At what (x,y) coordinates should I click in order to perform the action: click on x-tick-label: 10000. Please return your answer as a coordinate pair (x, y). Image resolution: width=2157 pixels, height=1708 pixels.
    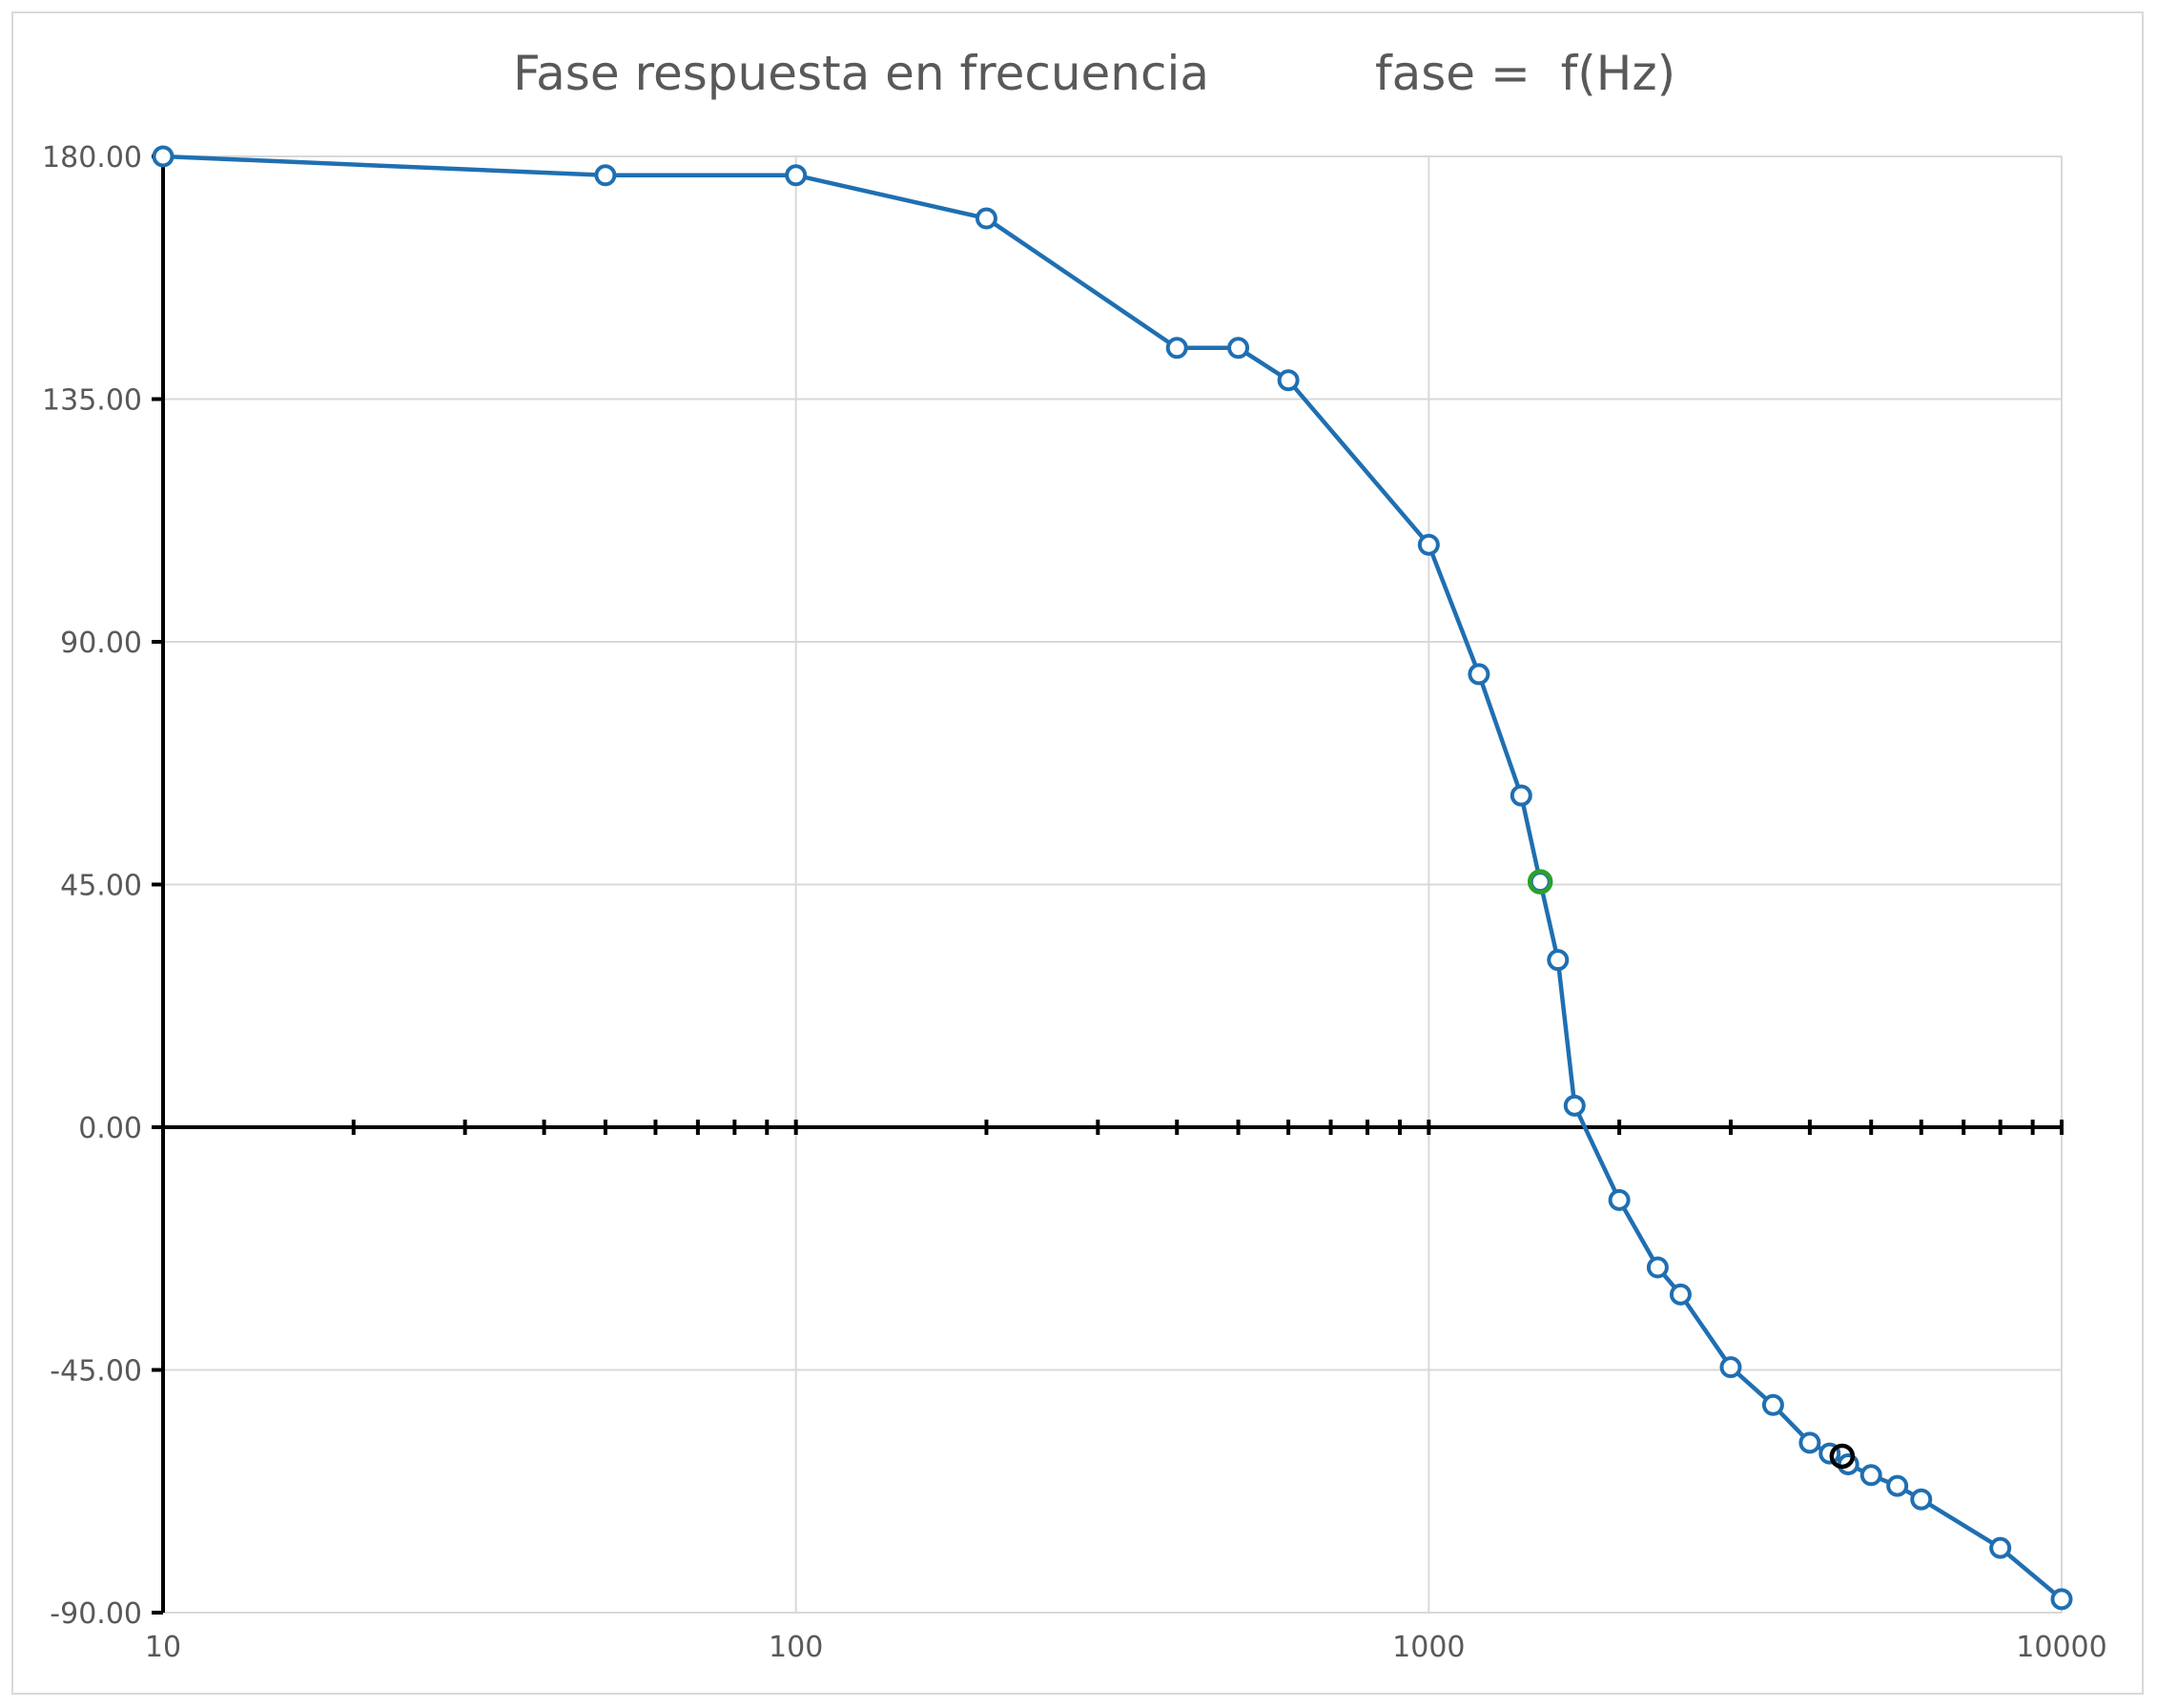
    Looking at the image, I should click on (2061, 1647).